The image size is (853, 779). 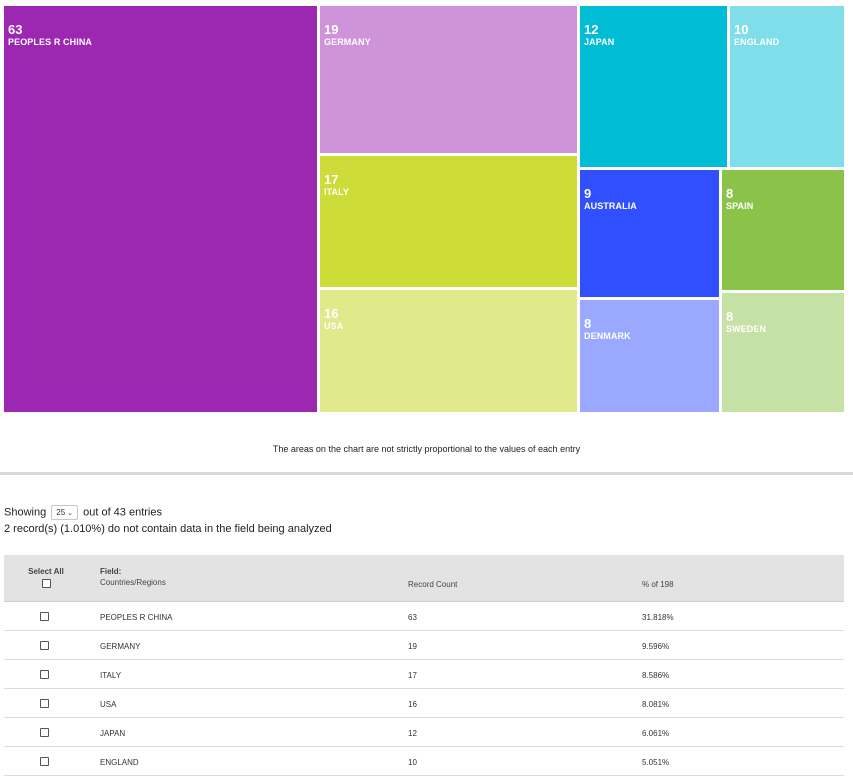 What do you see at coordinates (424, 645) in the screenshot?
I see `table-row: GERMANY 19 9.596%` at bounding box center [424, 645].